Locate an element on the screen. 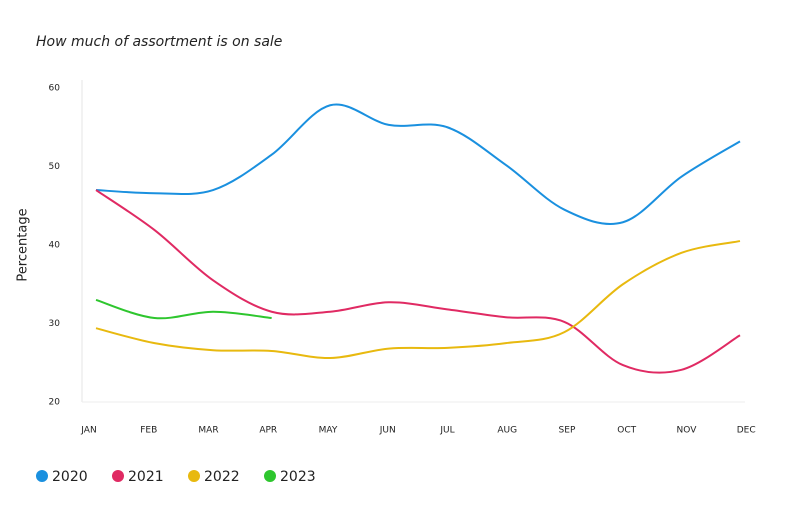 The width and height of the screenshot is (786, 517). x-tick-label: OCT is located at coordinates (626, 431).